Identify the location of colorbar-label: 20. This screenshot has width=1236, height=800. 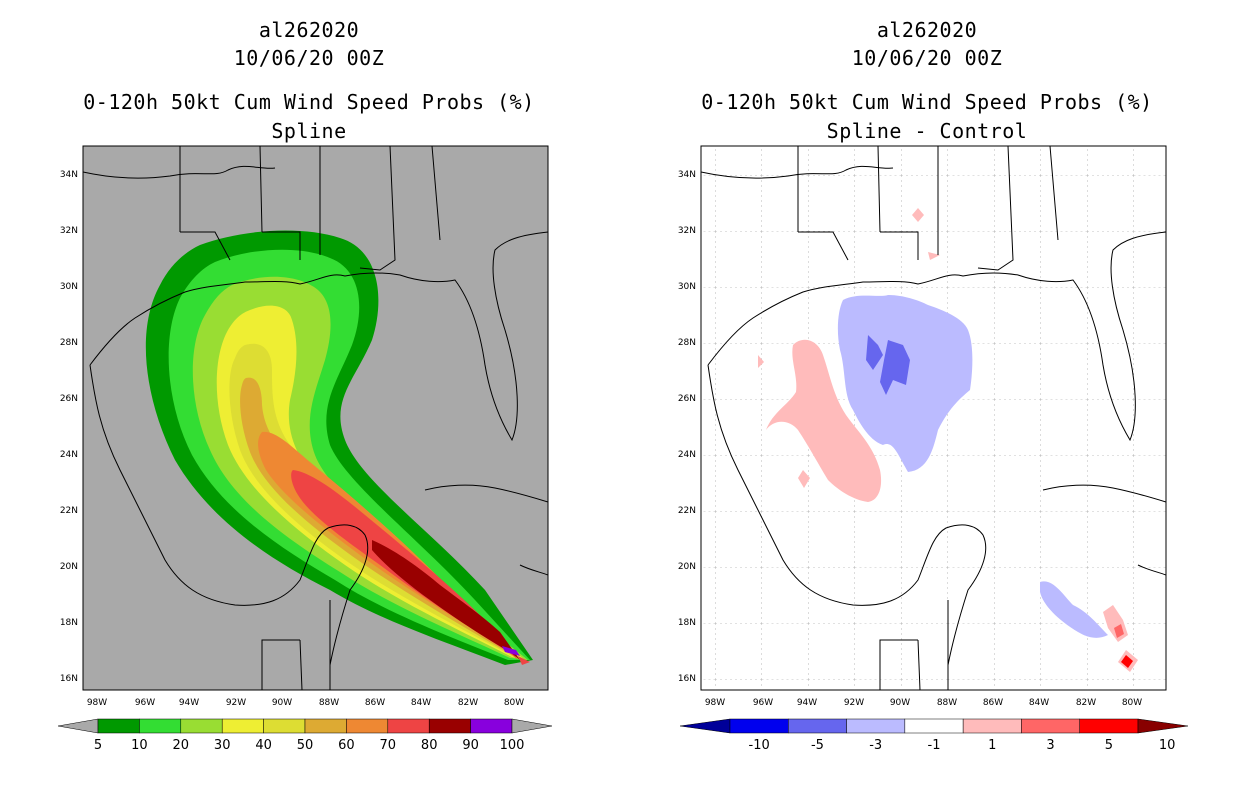
(181, 745).